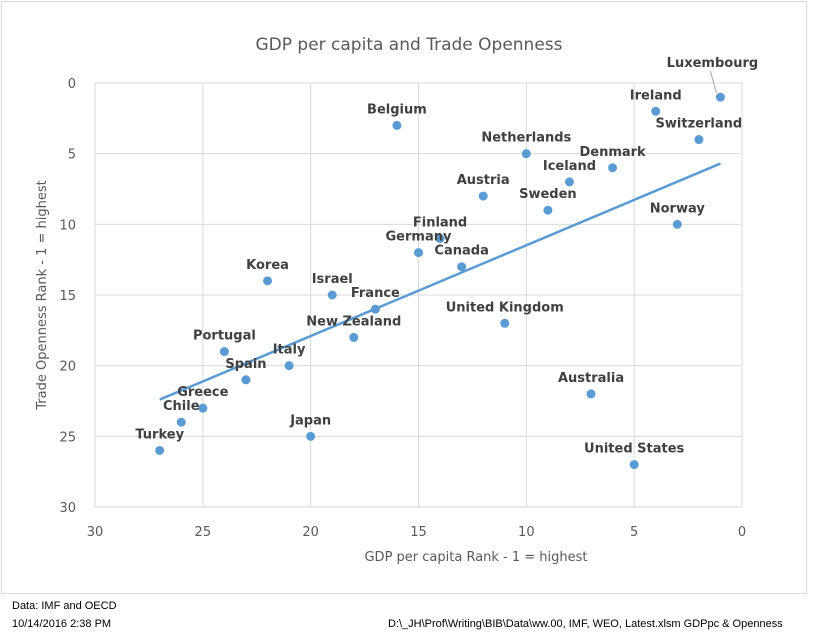  I want to click on point-label-luxembourg: Luxembourg, so click(713, 63).